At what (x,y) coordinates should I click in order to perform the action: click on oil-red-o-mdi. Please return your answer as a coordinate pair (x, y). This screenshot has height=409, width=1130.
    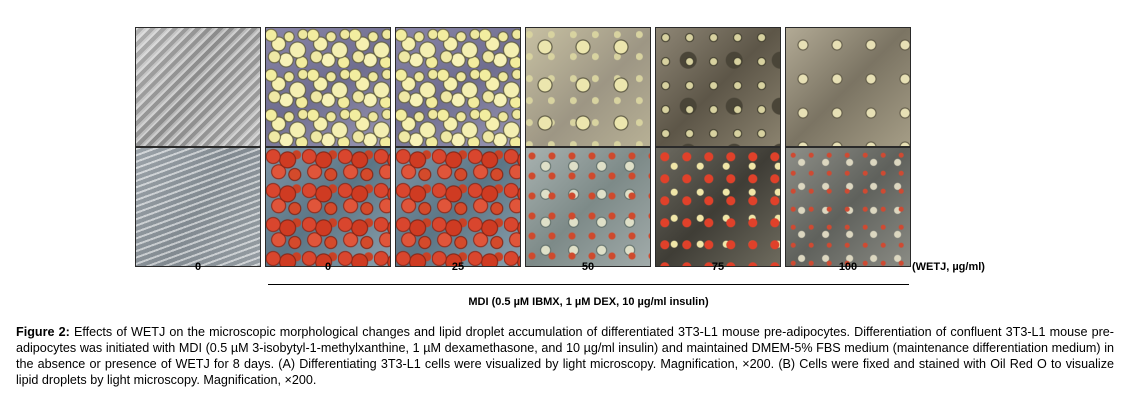
    Looking at the image, I should click on (328, 207).